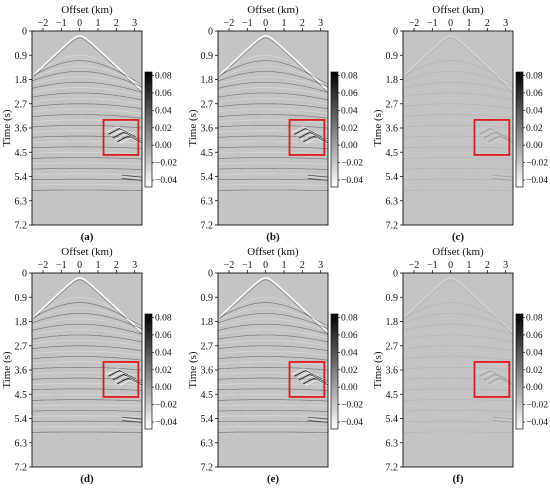 This screenshot has height=488, width=550. I want to click on colorbar-tick-label: 0.08, so click(534, 318).